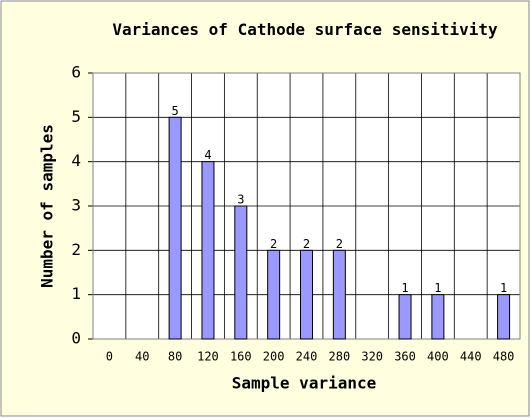 The image size is (531, 418). What do you see at coordinates (76, 116) in the screenshot?
I see `y-tick-label: 5` at bounding box center [76, 116].